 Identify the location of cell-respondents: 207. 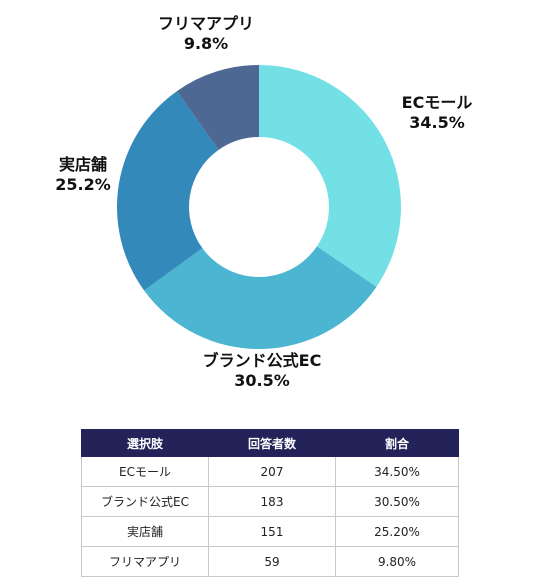
(272, 471).